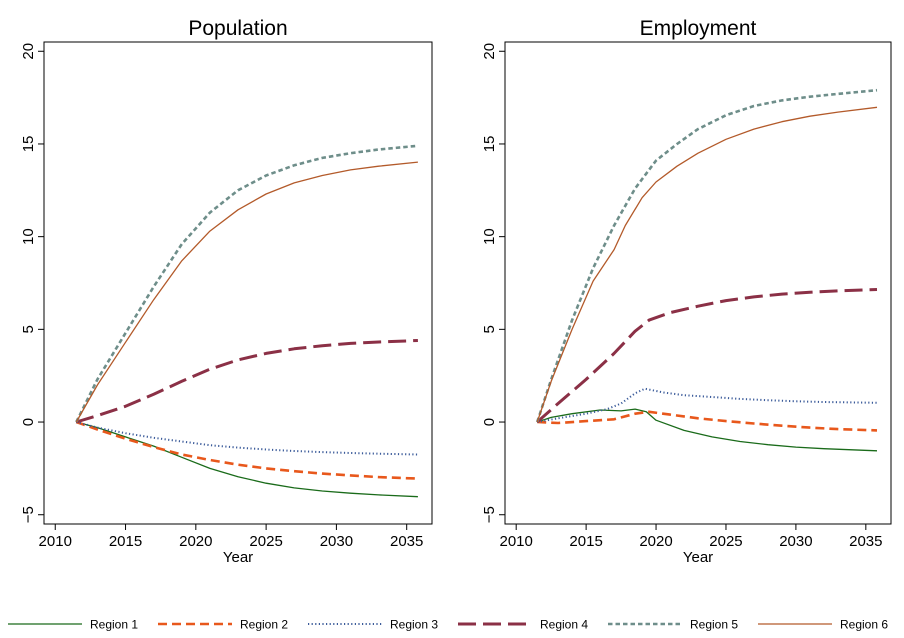  I want to click on panel-1-x-tick-label: 2030, so click(336, 541).